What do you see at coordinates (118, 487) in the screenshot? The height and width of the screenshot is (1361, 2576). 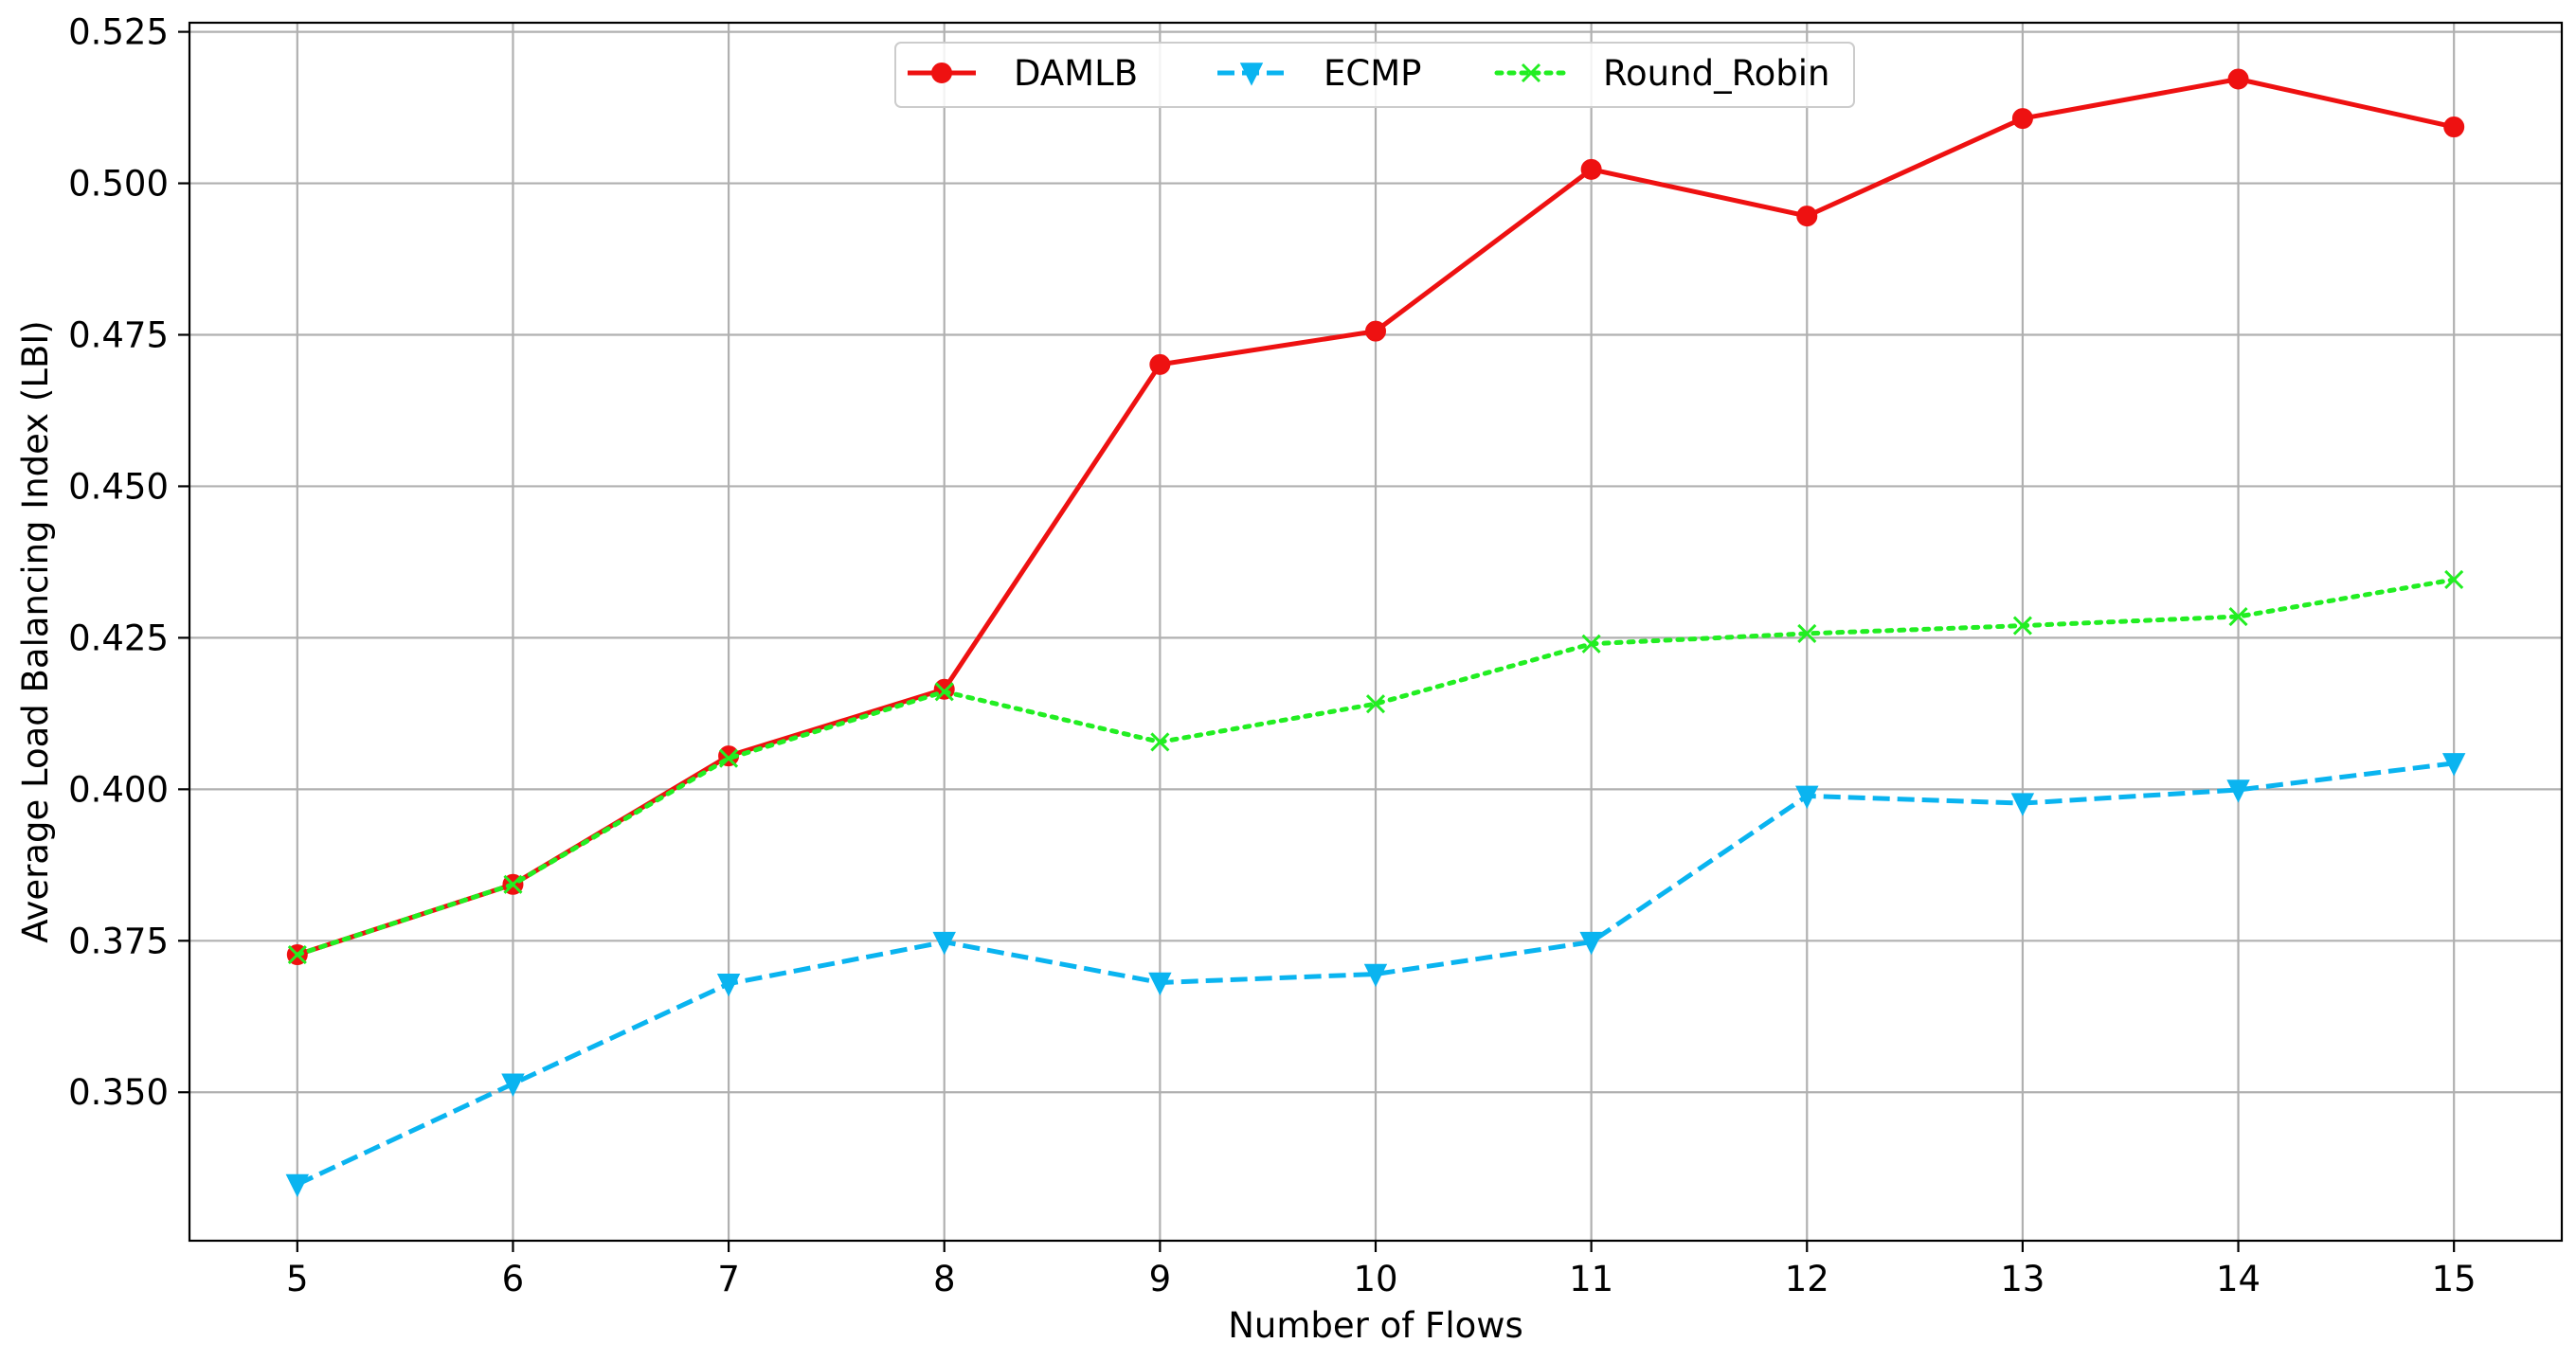 I see `y-tick-label: 0.450` at bounding box center [118, 487].